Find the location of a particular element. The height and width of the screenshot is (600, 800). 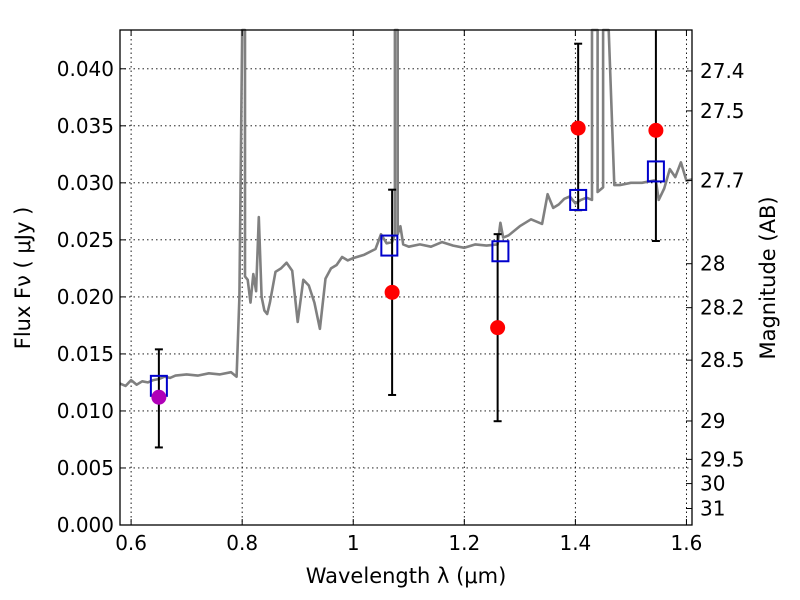

y-tick-label: 0.000 is located at coordinates (85, 525).